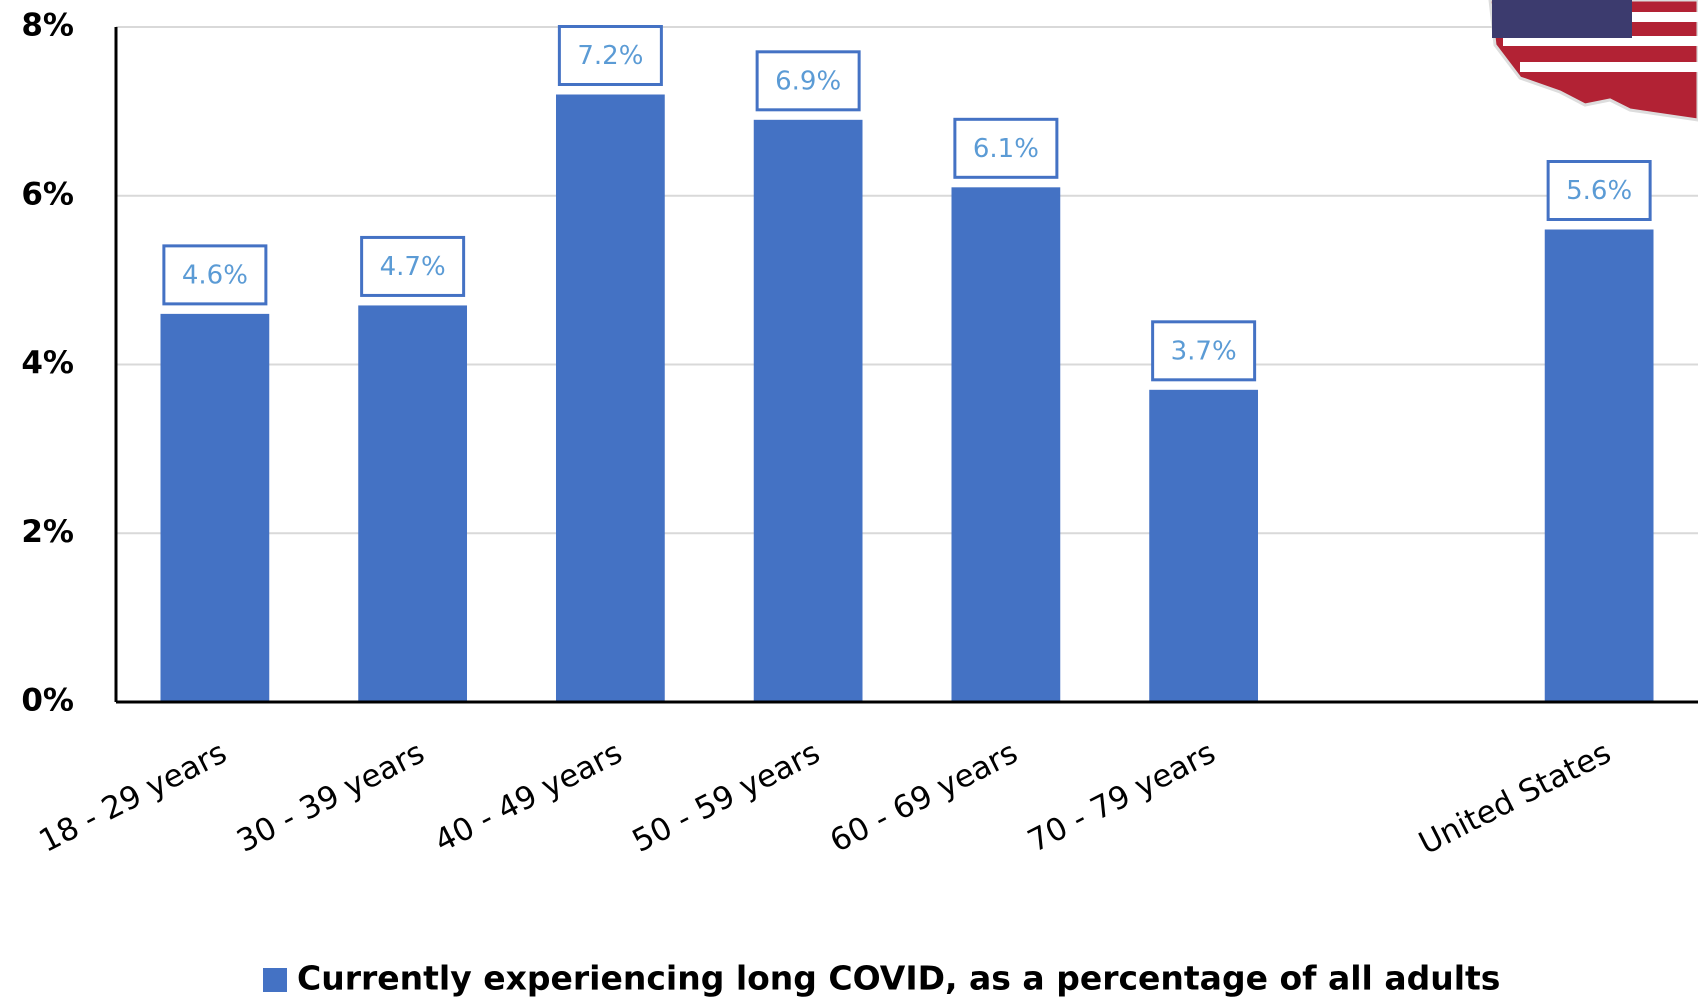 The height and width of the screenshot is (1001, 1698). I want to click on flag-icon, so click(1593, 61).